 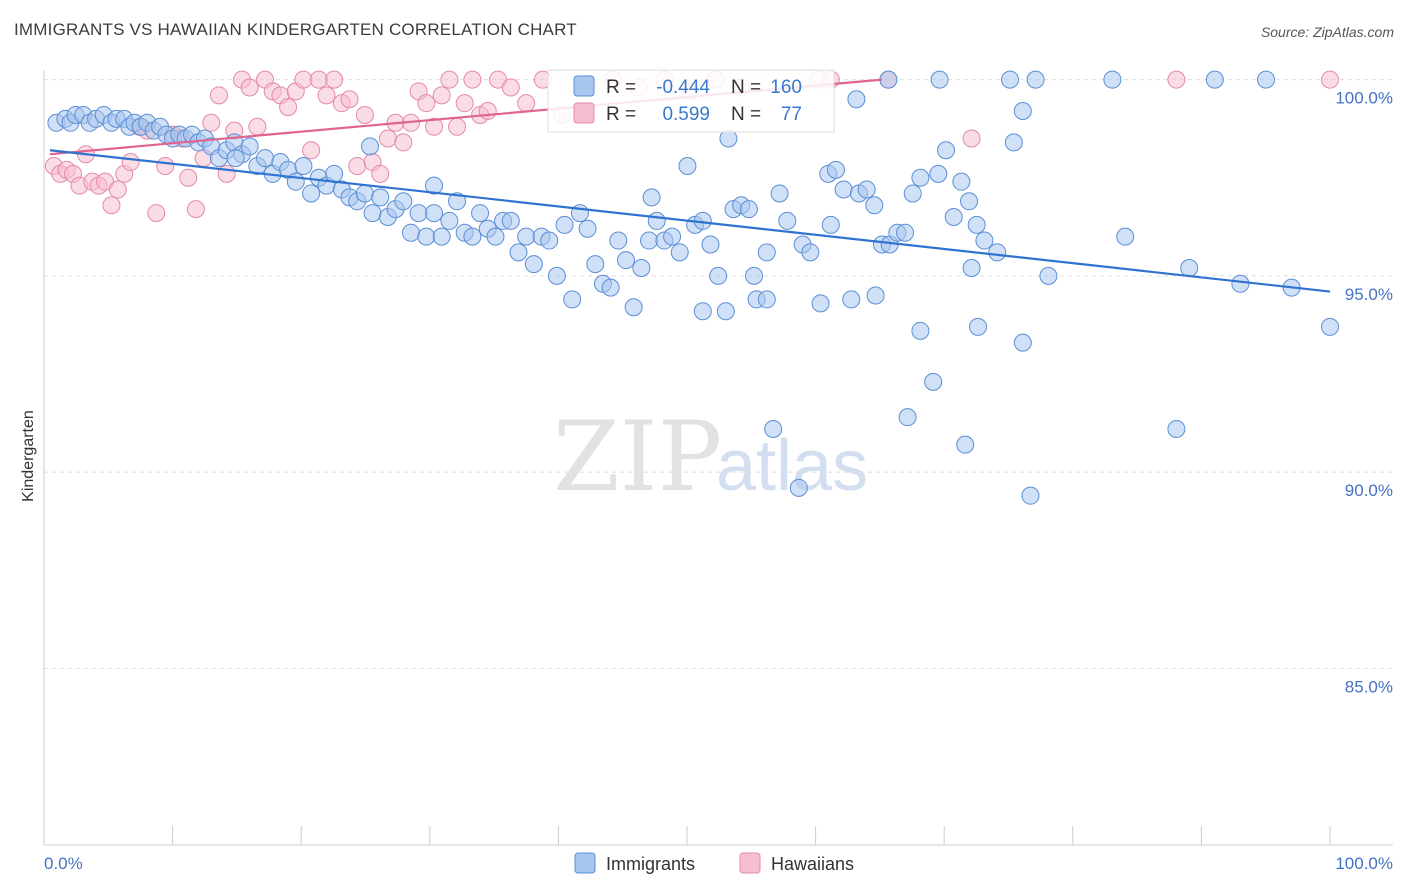 I want to click on watermark-zip: ZIP, so click(x=637, y=457).